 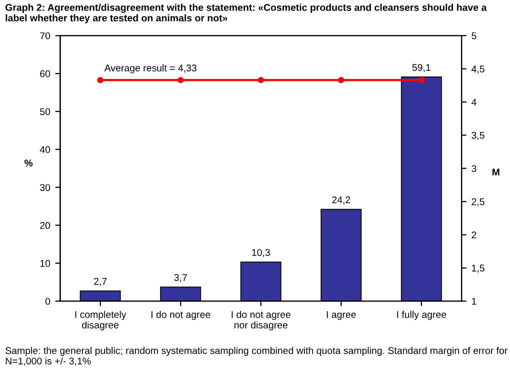 I want to click on y2-tick-label: 5, so click(x=474, y=36).